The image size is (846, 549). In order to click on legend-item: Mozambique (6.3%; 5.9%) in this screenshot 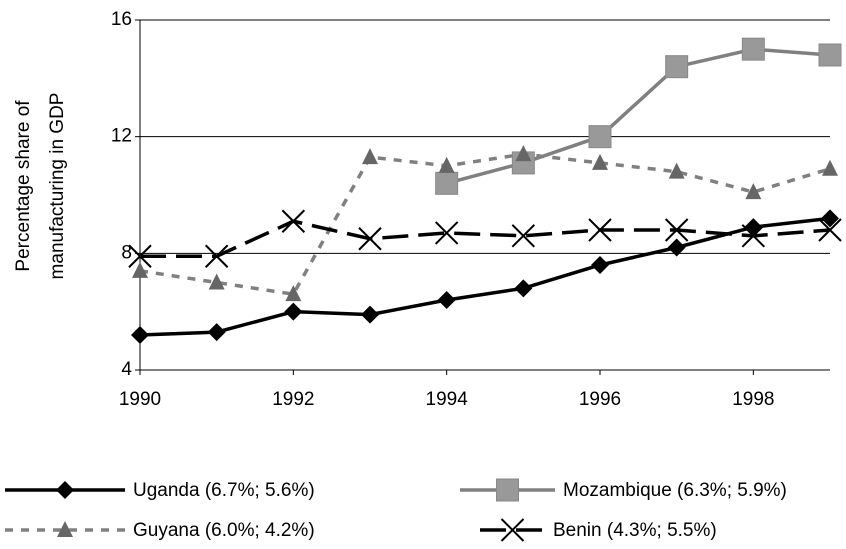, I will do `click(623, 490)`.